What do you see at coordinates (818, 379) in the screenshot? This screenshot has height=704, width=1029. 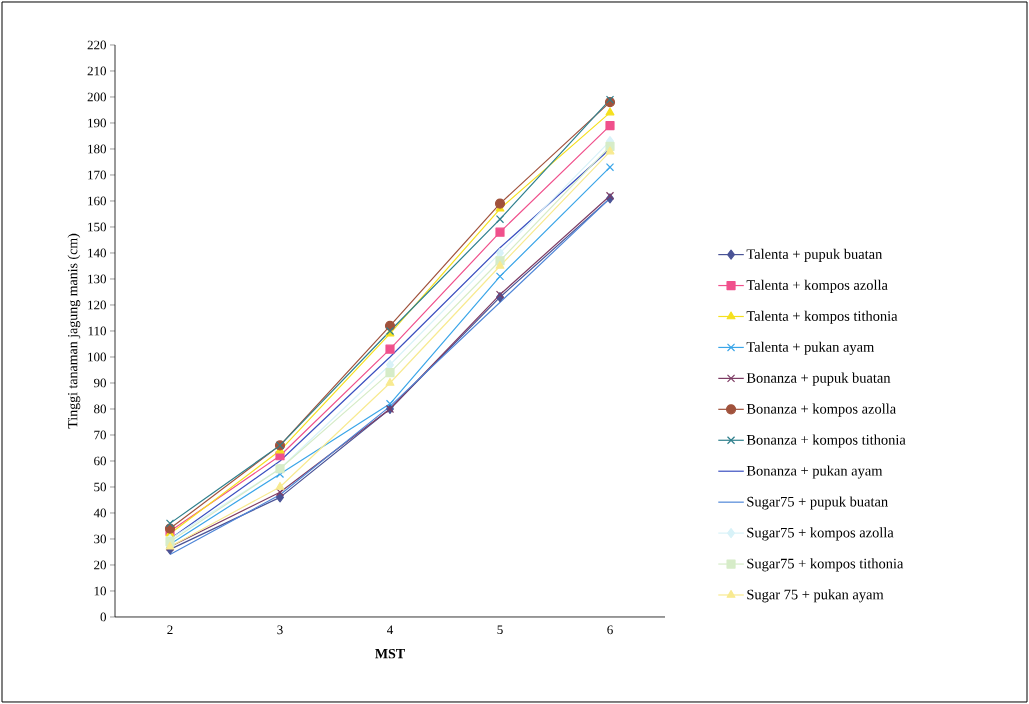 I see `legend-label: Bonanza + pupuk buatan` at bounding box center [818, 379].